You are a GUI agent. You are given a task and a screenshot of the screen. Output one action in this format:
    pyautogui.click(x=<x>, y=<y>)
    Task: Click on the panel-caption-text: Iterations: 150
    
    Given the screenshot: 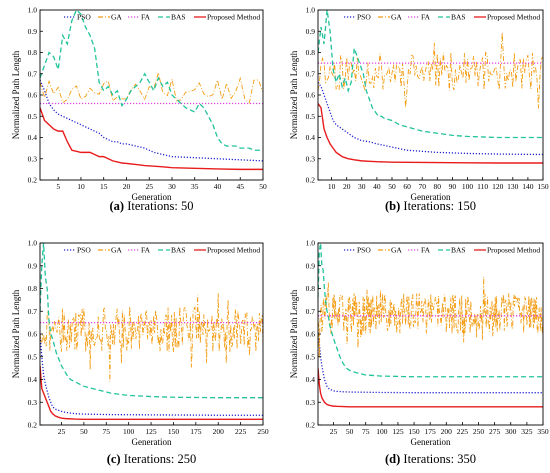 What is the action you would take?
    pyautogui.click(x=438, y=206)
    